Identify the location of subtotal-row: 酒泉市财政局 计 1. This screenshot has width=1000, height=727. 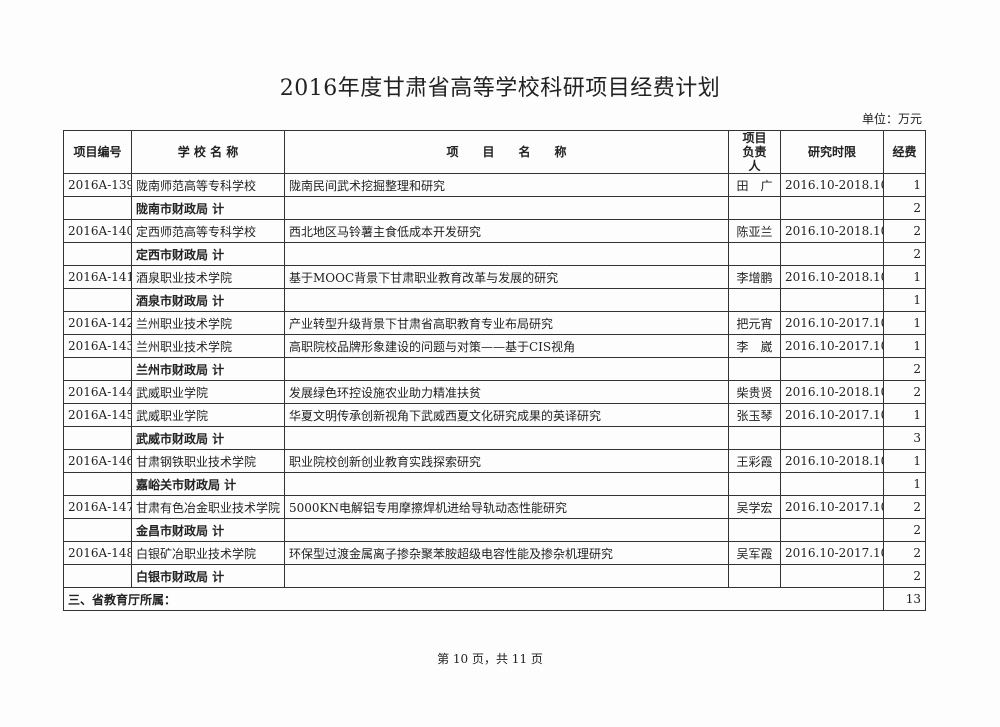
(494, 300).